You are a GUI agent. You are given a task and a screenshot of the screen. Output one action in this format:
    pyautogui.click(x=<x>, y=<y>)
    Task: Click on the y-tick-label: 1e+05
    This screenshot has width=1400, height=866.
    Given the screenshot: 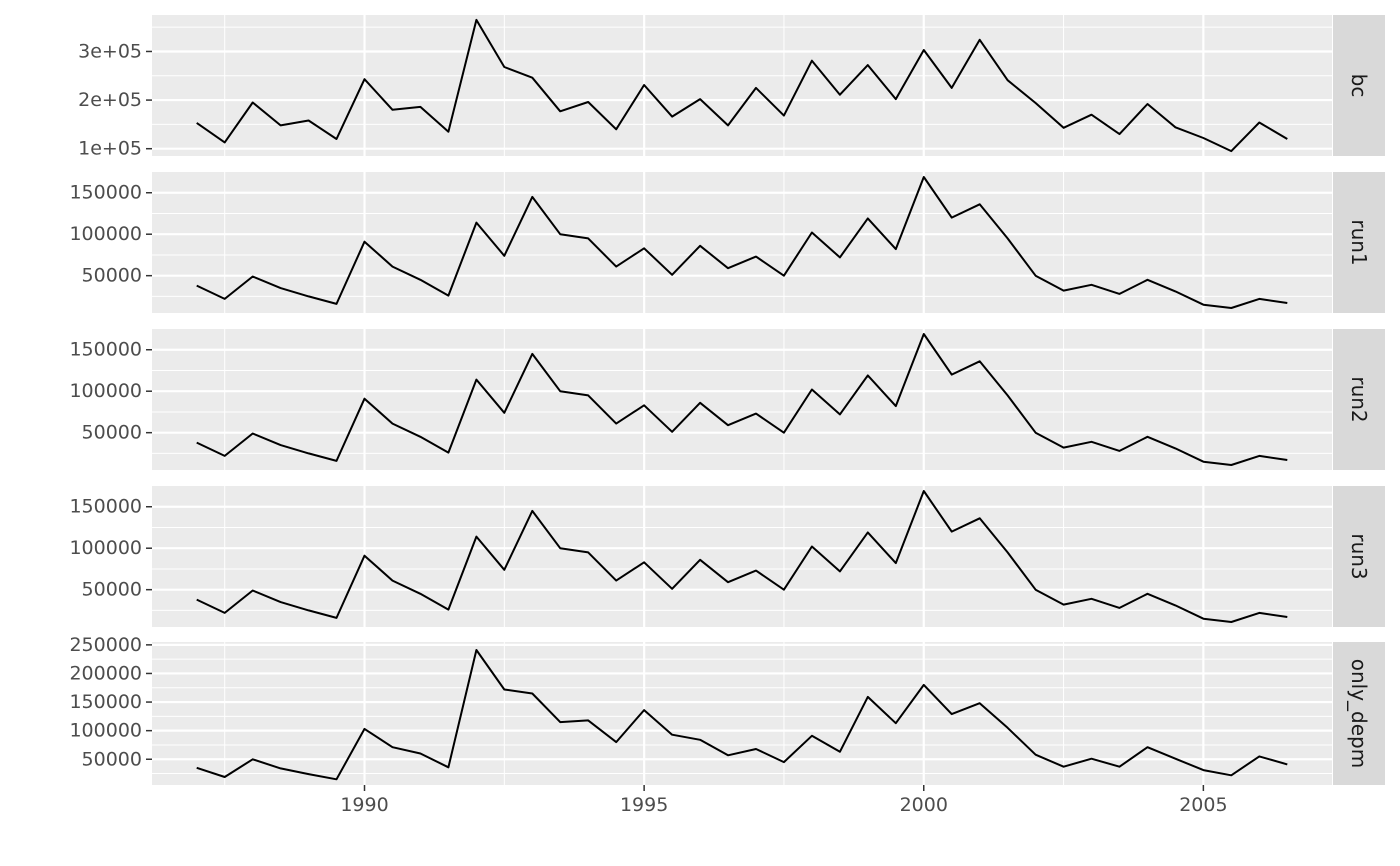 What is the action you would take?
    pyautogui.click(x=110, y=149)
    